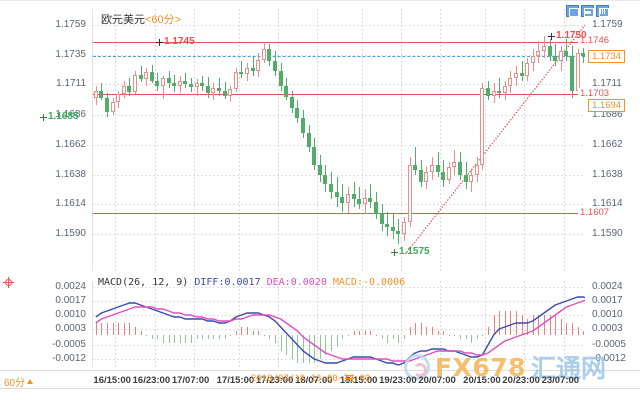 The image size is (640, 400). Describe the element at coordinates (607, 233) in the screenshot. I see `price-axis-right-label: 1.1590` at that location.